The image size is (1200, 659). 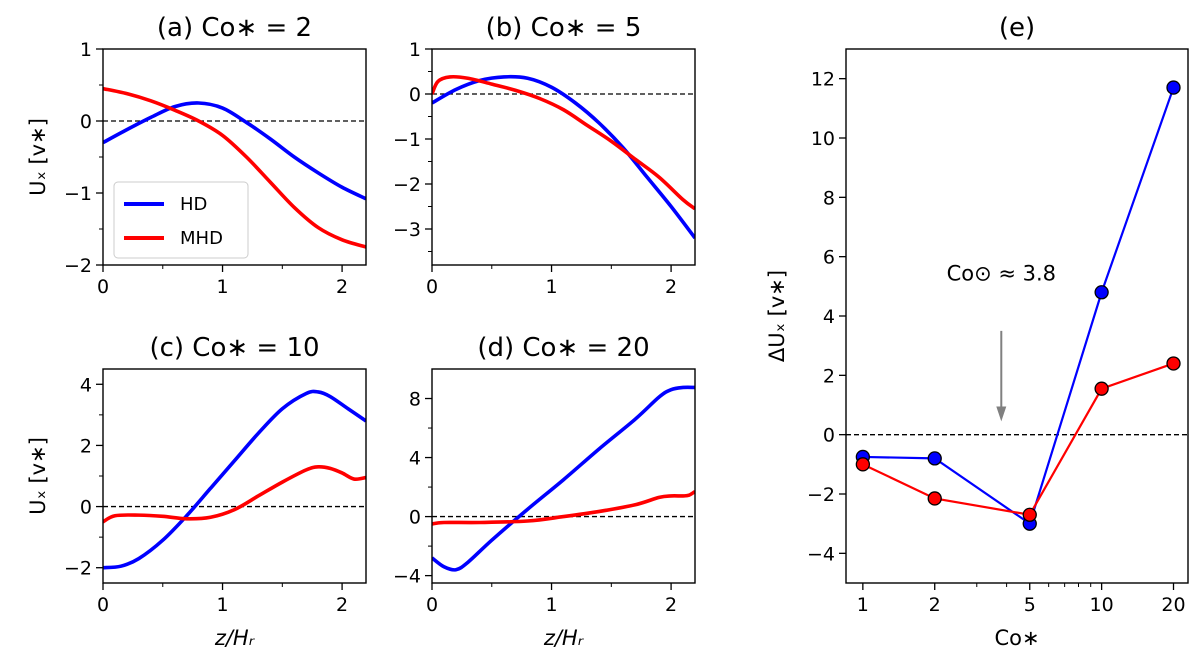 I want to click on panel-title: (d) Co∗ = 20, so click(x=563, y=348).